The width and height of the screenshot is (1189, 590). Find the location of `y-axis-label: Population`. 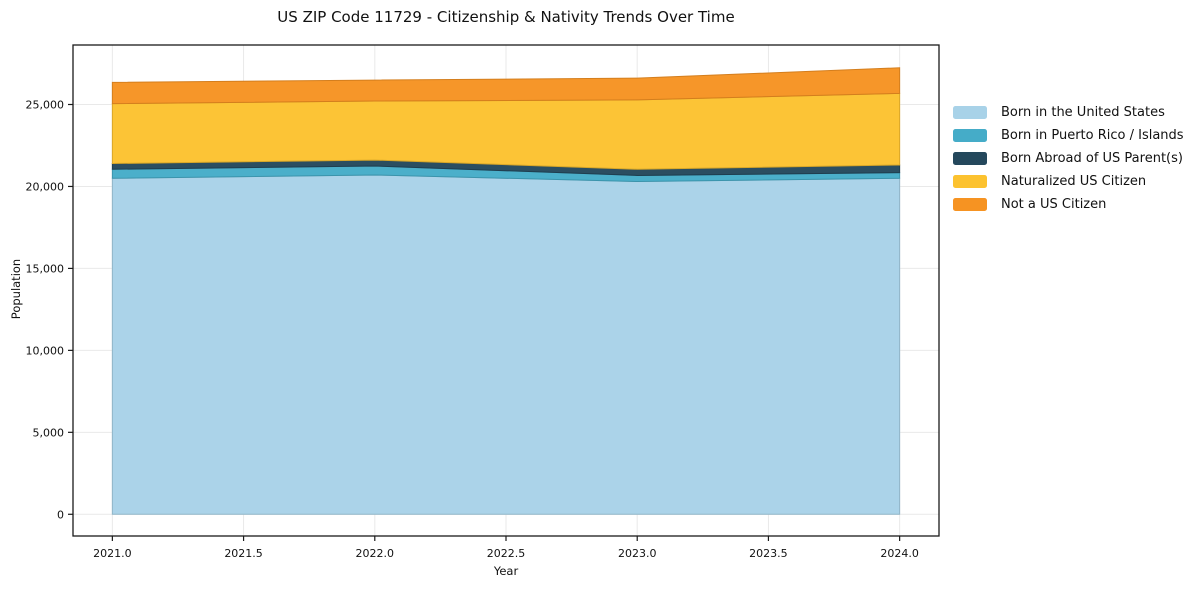

y-axis-label: Population is located at coordinates (16, 289).